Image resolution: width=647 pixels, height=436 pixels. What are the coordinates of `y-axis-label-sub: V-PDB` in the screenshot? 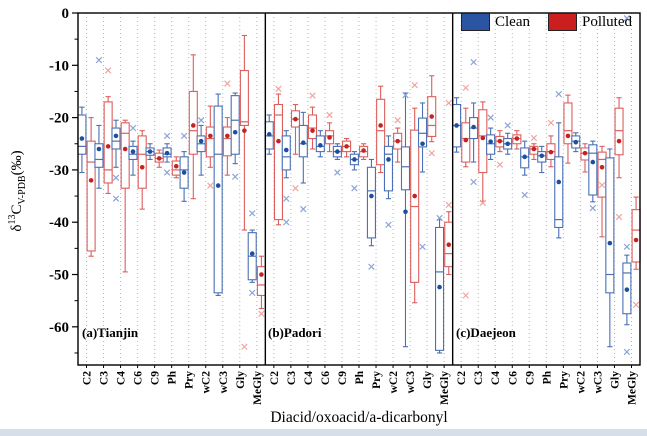 It's located at (22, 190).